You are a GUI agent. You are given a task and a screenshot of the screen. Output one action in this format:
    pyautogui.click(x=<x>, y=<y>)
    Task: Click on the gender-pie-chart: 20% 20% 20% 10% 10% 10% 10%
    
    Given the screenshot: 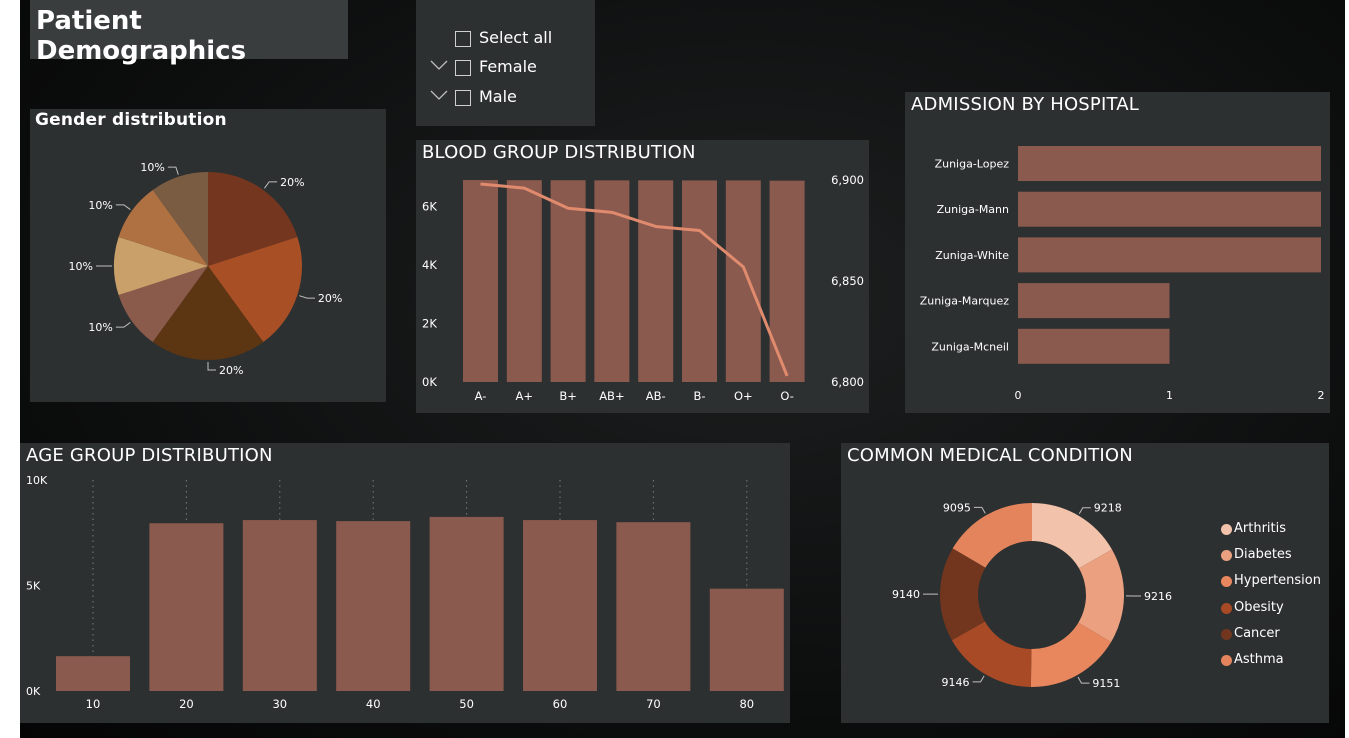 What is the action you would take?
    pyautogui.click(x=206, y=269)
    